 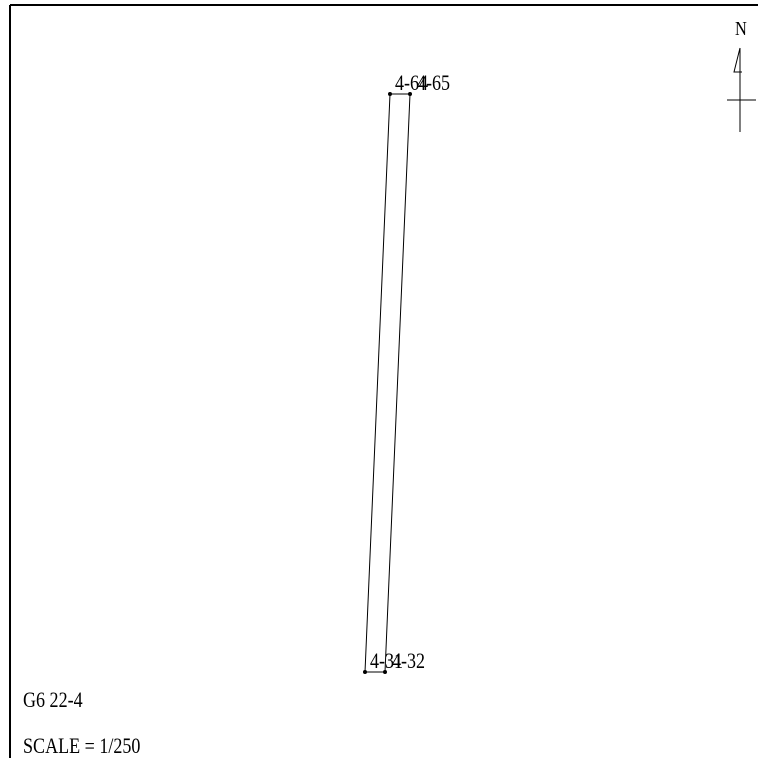 I want to click on vertex-bottom-left, so click(x=365, y=672).